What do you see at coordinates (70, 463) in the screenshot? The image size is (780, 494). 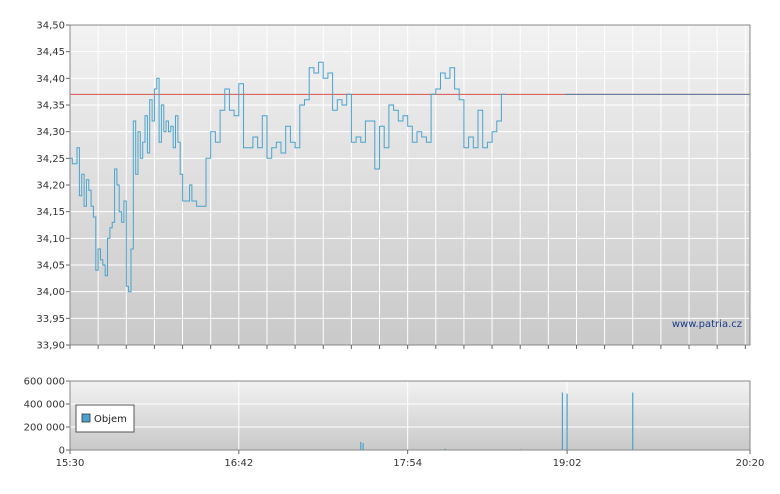 I see `time-x-tick-label: 15:30` at bounding box center [70, 463].